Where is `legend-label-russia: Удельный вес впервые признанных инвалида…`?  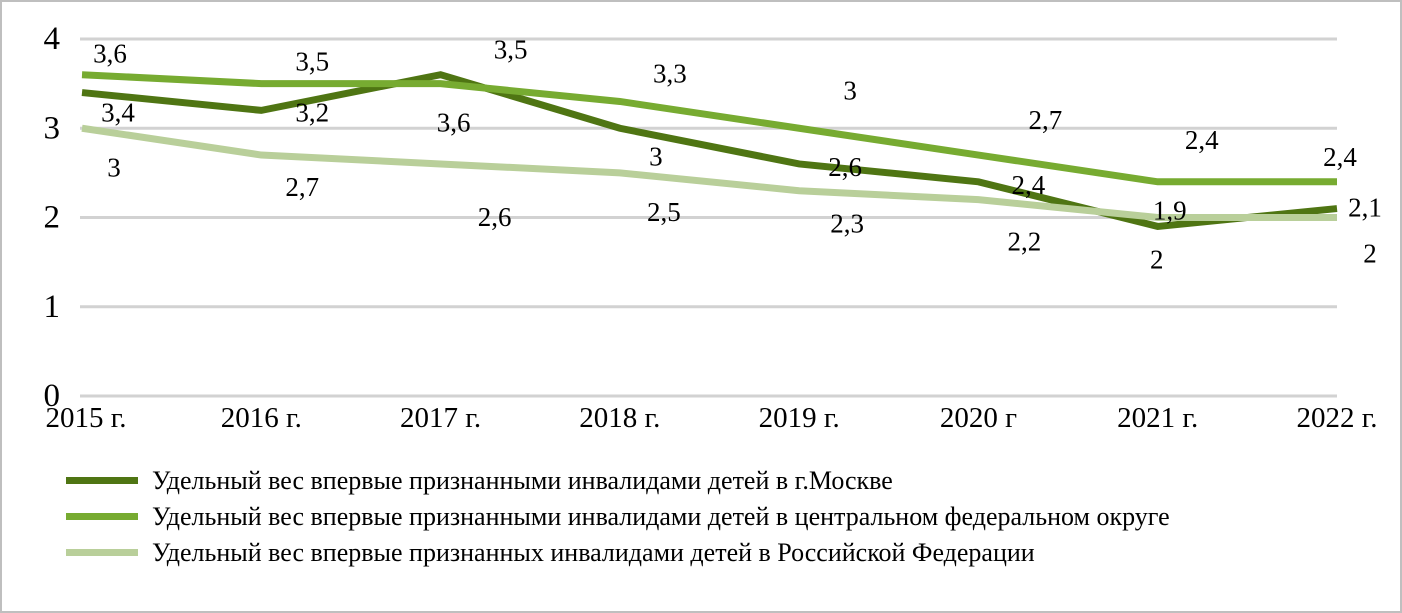 legend-label-russia: Удельный вес впервые признанных инвалида… is located at coordinates (593, 552).